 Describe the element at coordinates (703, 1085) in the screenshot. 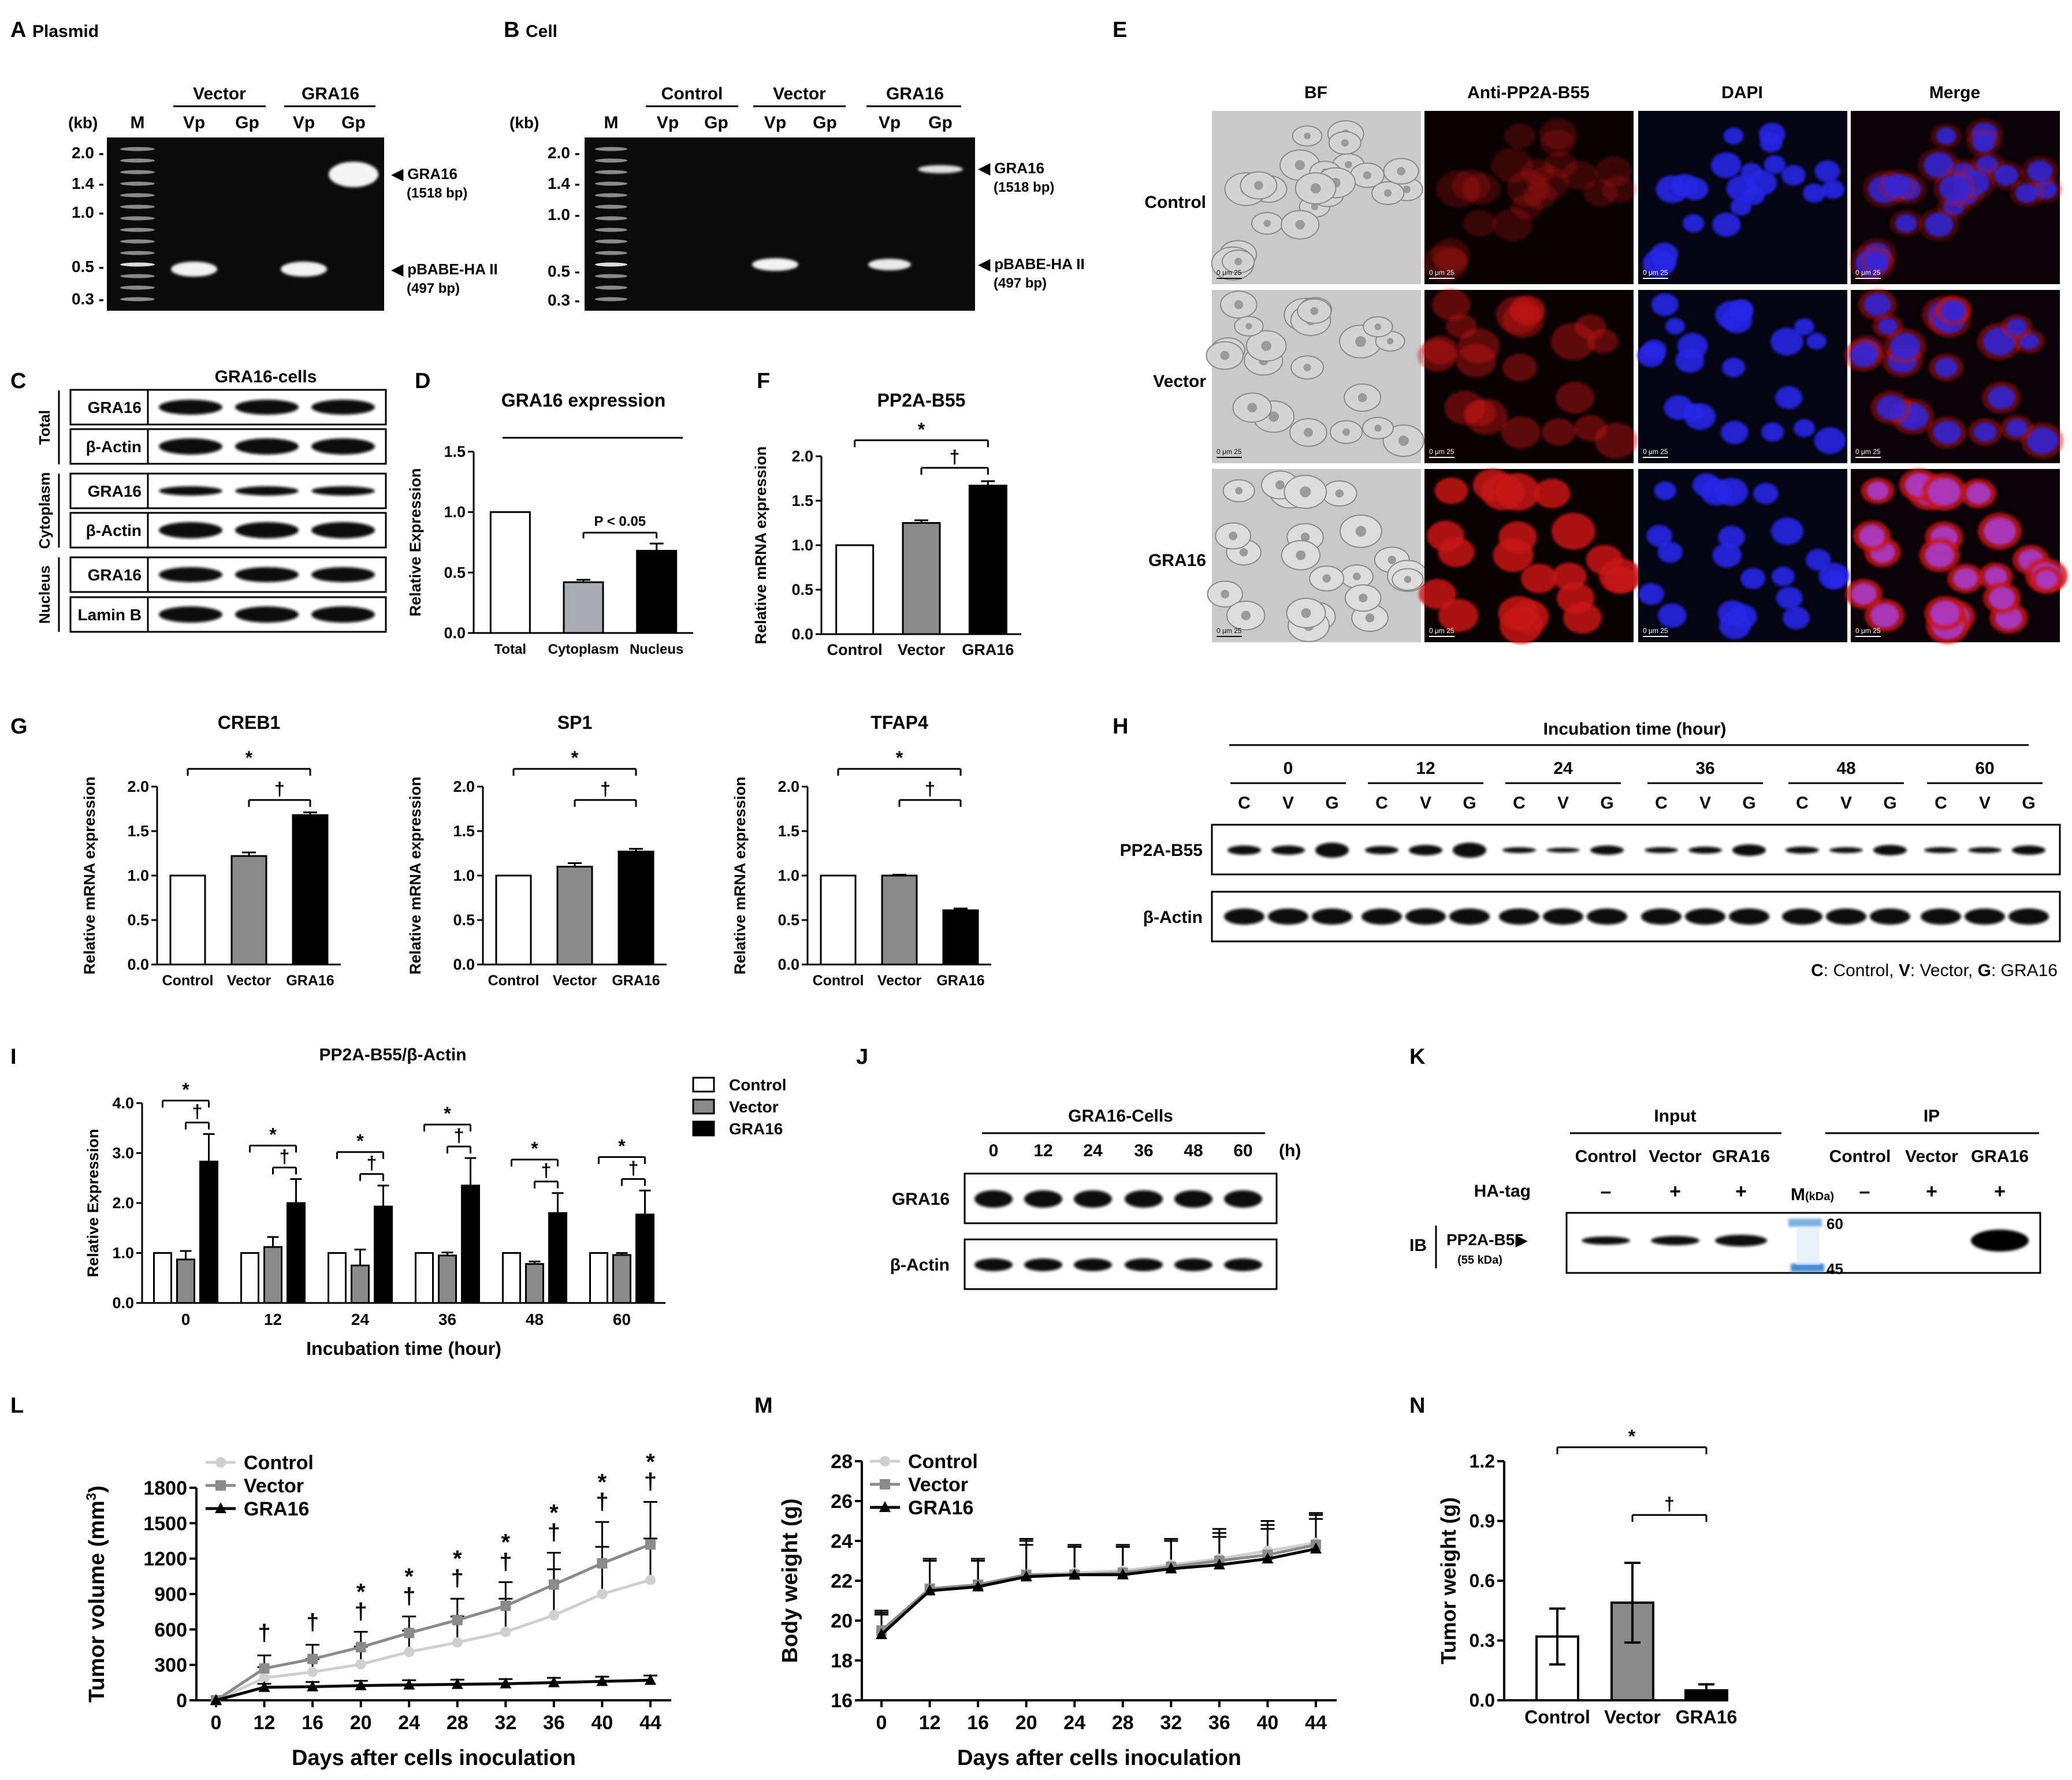

I see `chart-i-legend-swatch` at that location.